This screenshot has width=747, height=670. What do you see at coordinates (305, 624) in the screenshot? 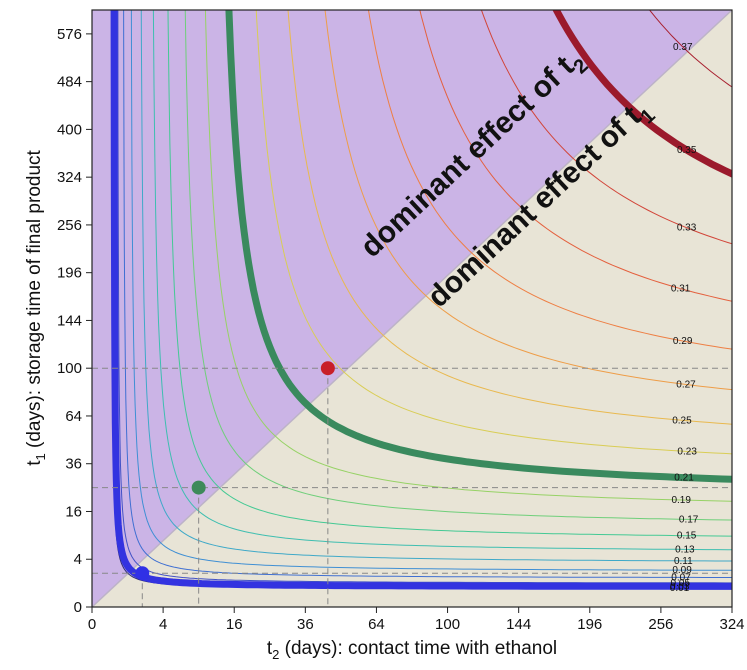
I see `x-tick-label-3: 36` at bounding box center [305, 624].